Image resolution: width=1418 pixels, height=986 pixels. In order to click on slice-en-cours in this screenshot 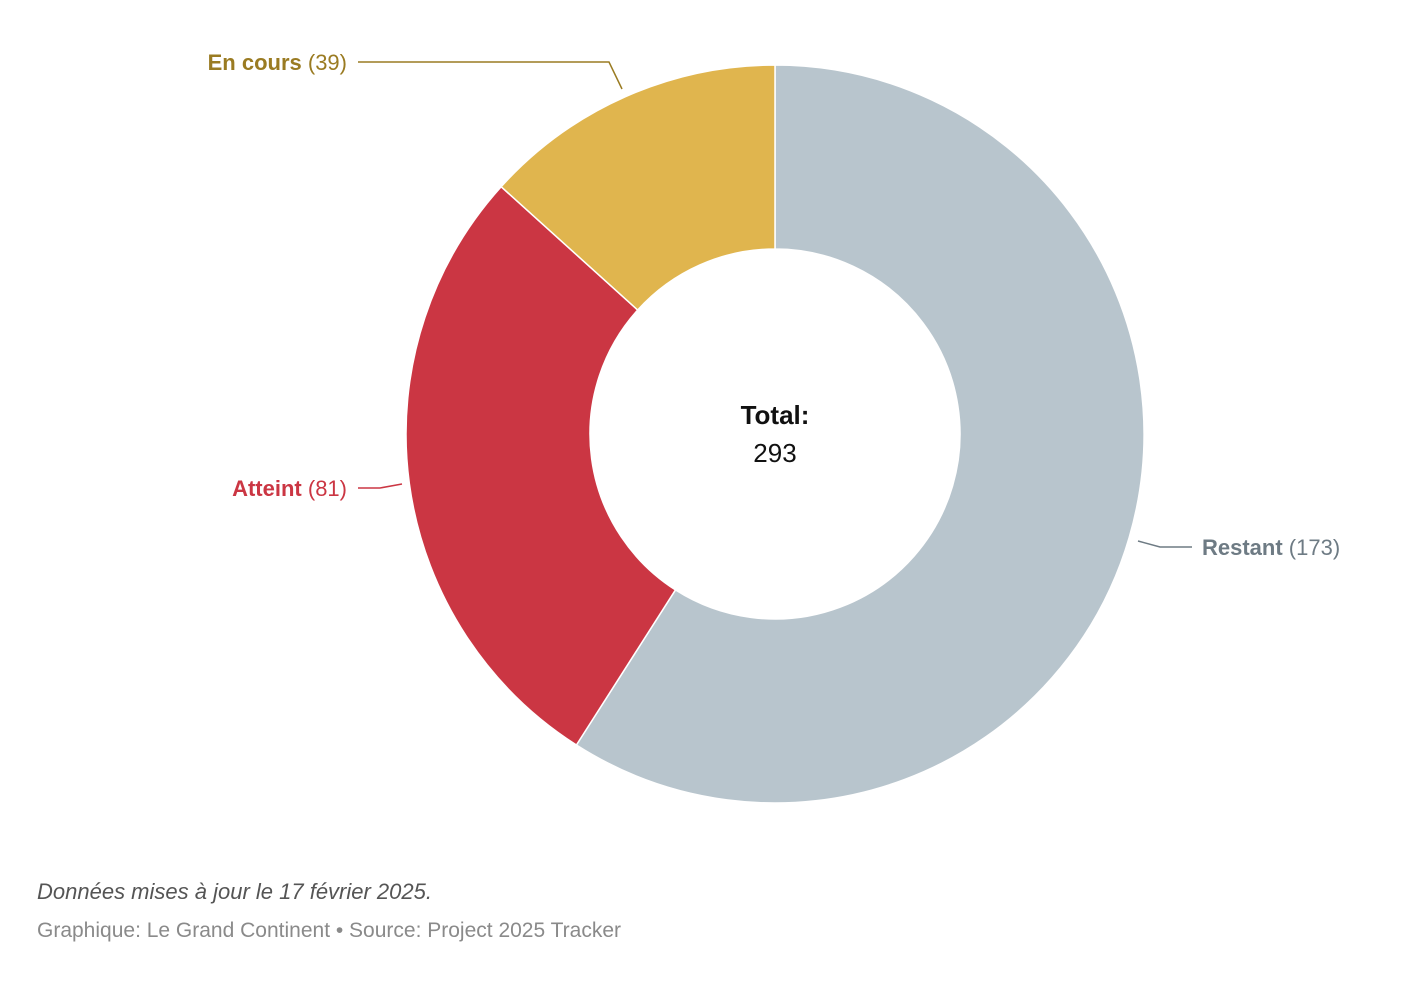, I will do `click(638, 188)`.